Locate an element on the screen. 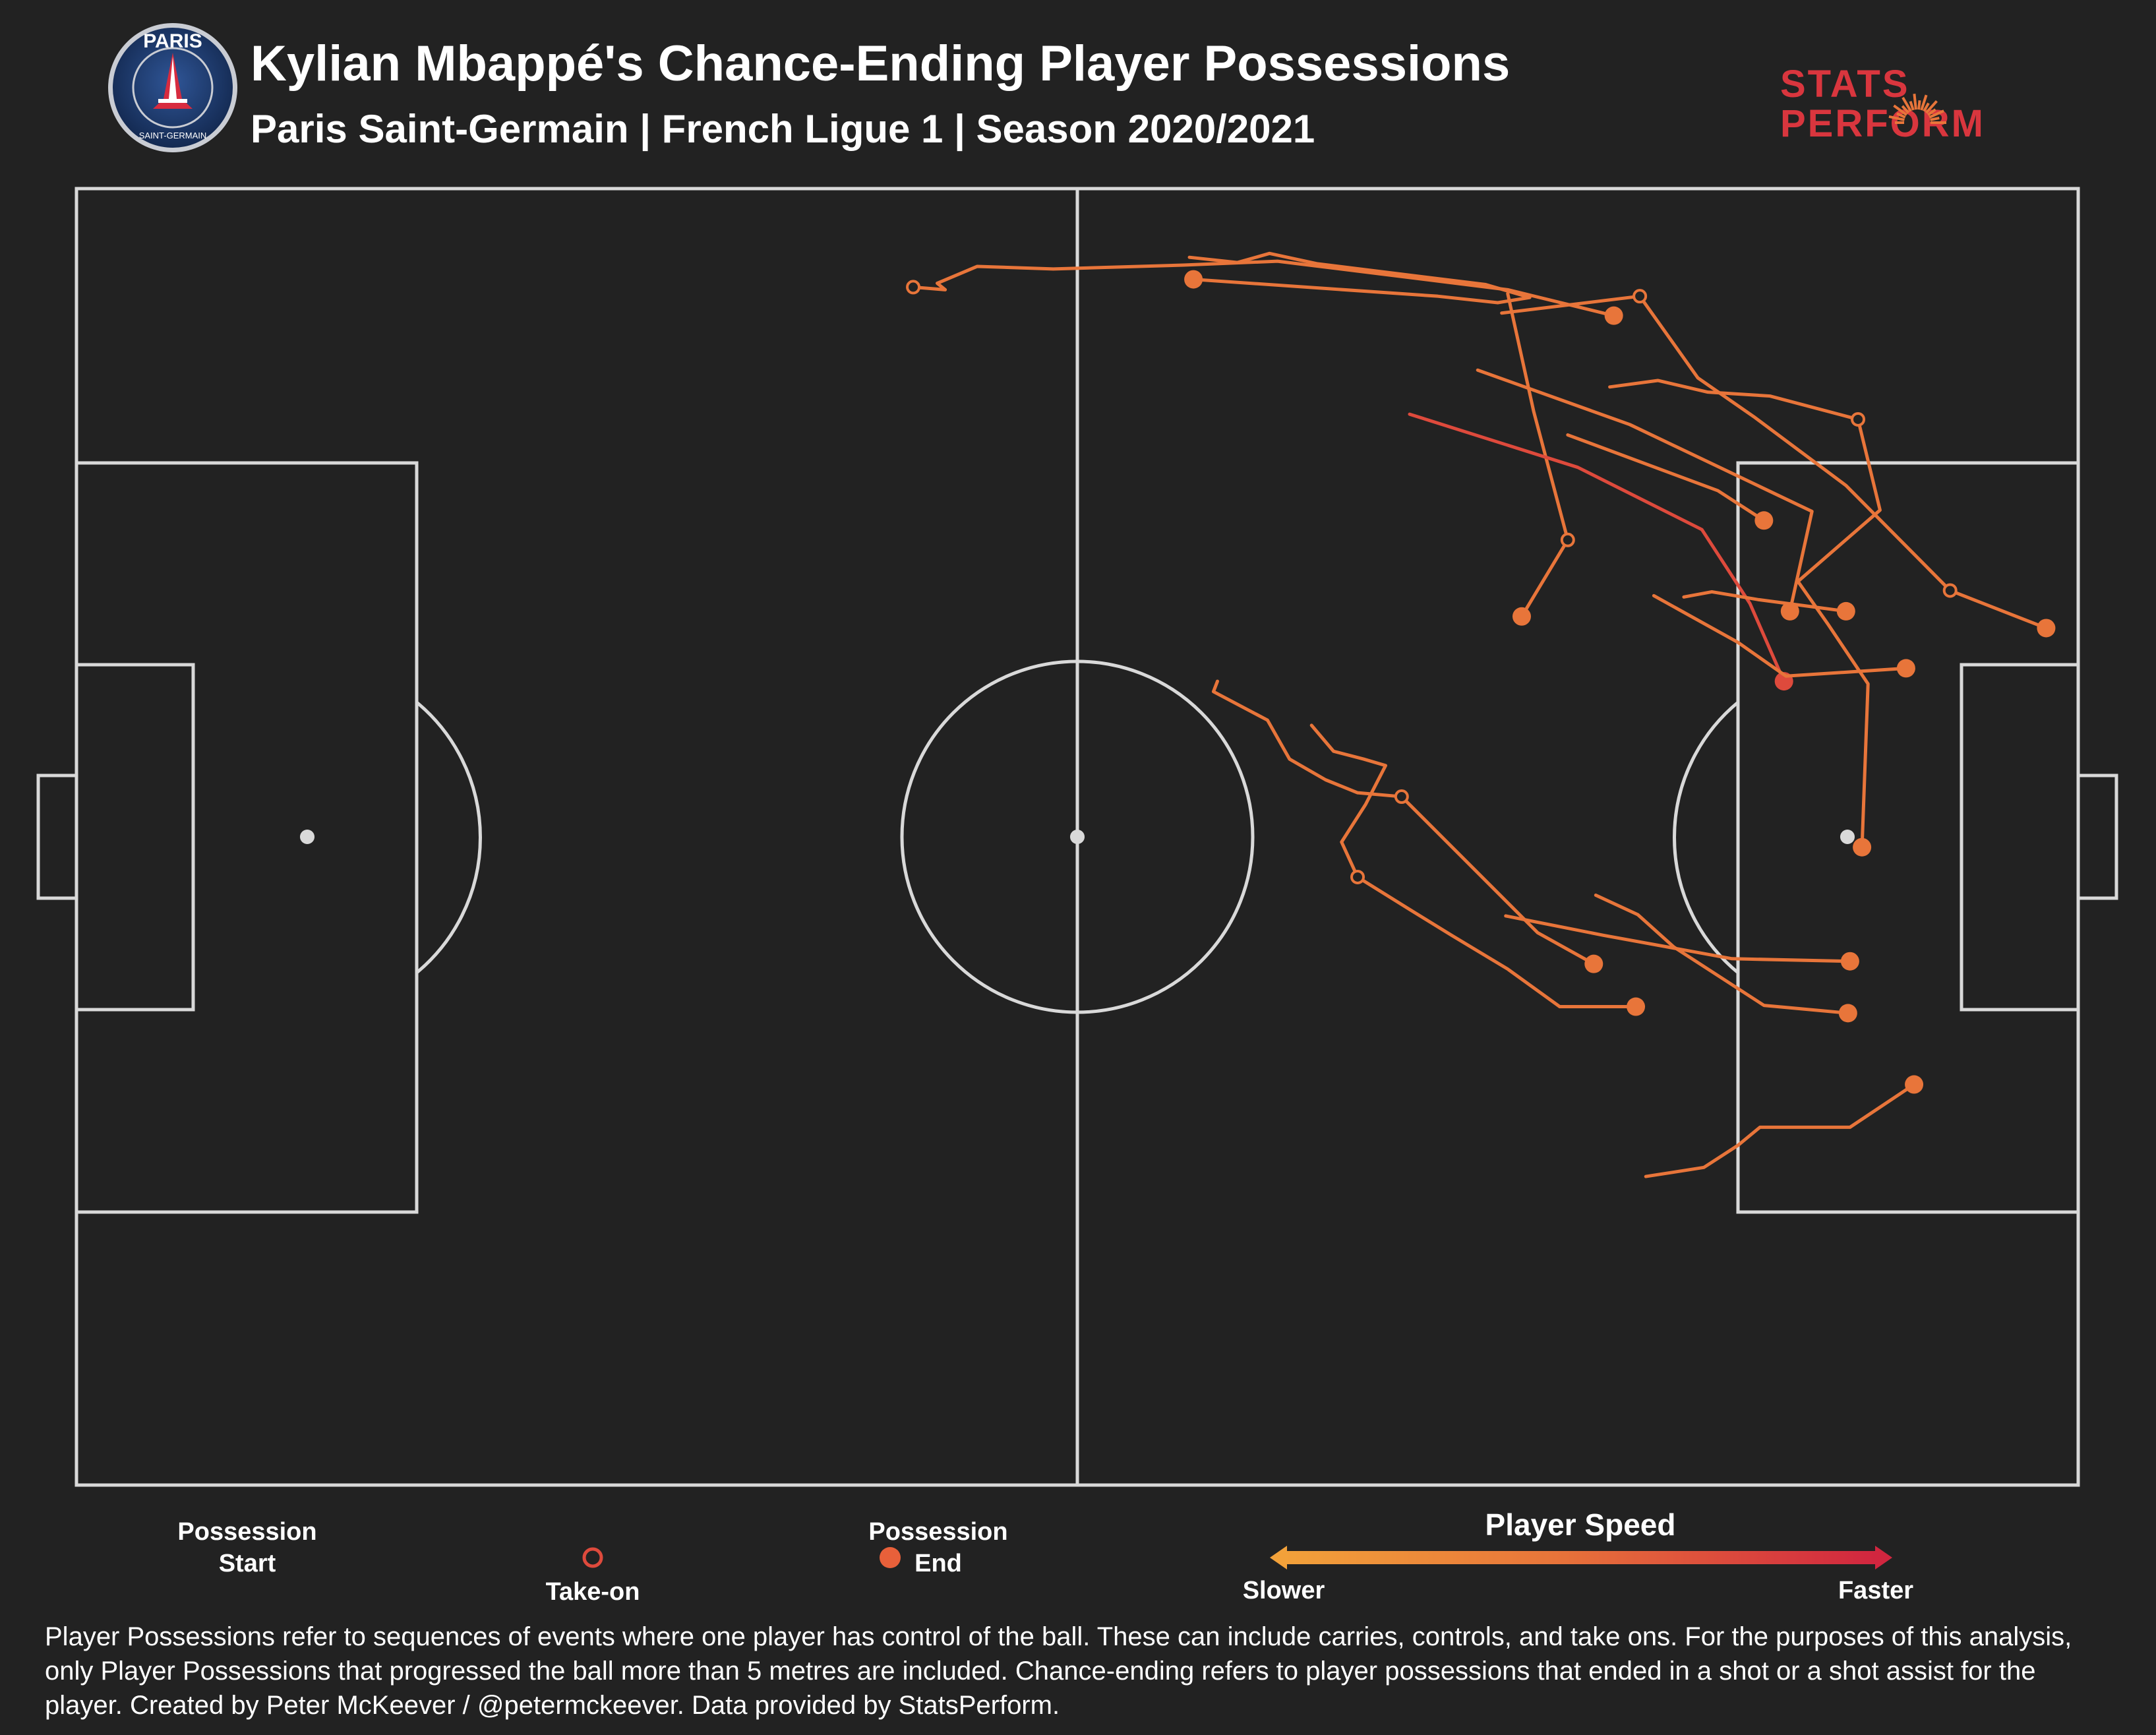 This screenshot has height=1735, width=2156. centre-circle is located at coordinates (1077, 836).